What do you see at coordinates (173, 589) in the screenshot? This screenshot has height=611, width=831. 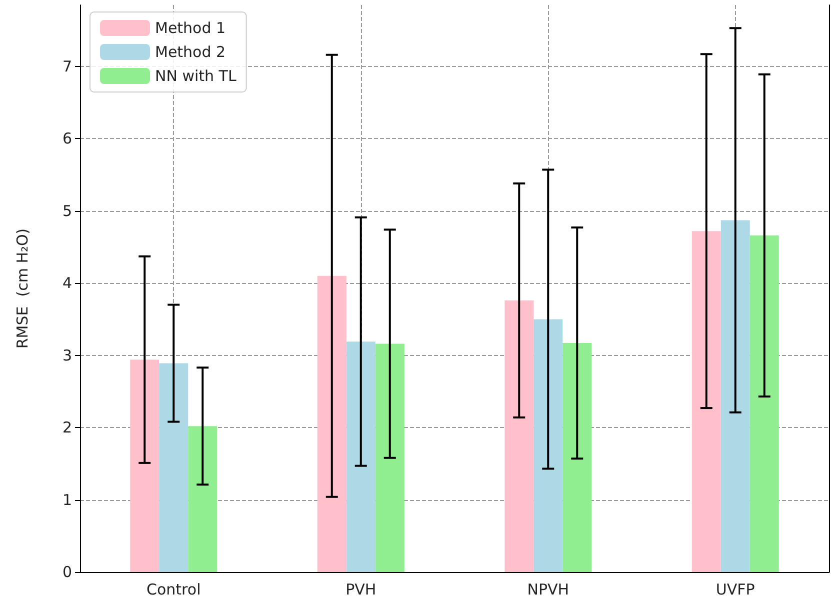 I see `x-tick-label: Control` at bounding box center [173, 589].